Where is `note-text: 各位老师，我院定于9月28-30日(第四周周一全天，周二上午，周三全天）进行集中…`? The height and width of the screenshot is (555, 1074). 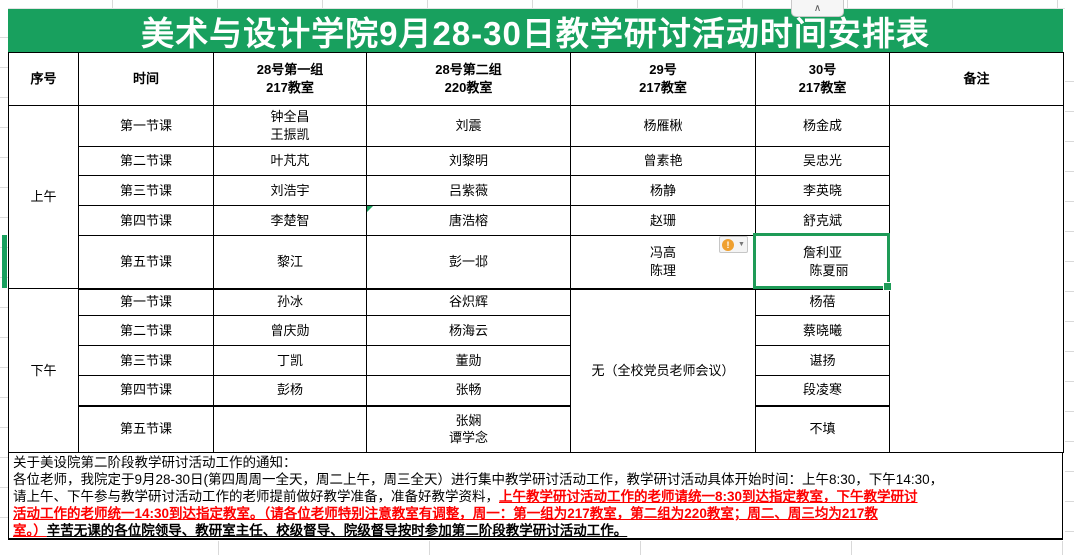
note-text: 各位老师，我院定于9月28-30日(第四周周一全天，周二上午，周三全天）进行集中… is located at coordinates (478, 479).